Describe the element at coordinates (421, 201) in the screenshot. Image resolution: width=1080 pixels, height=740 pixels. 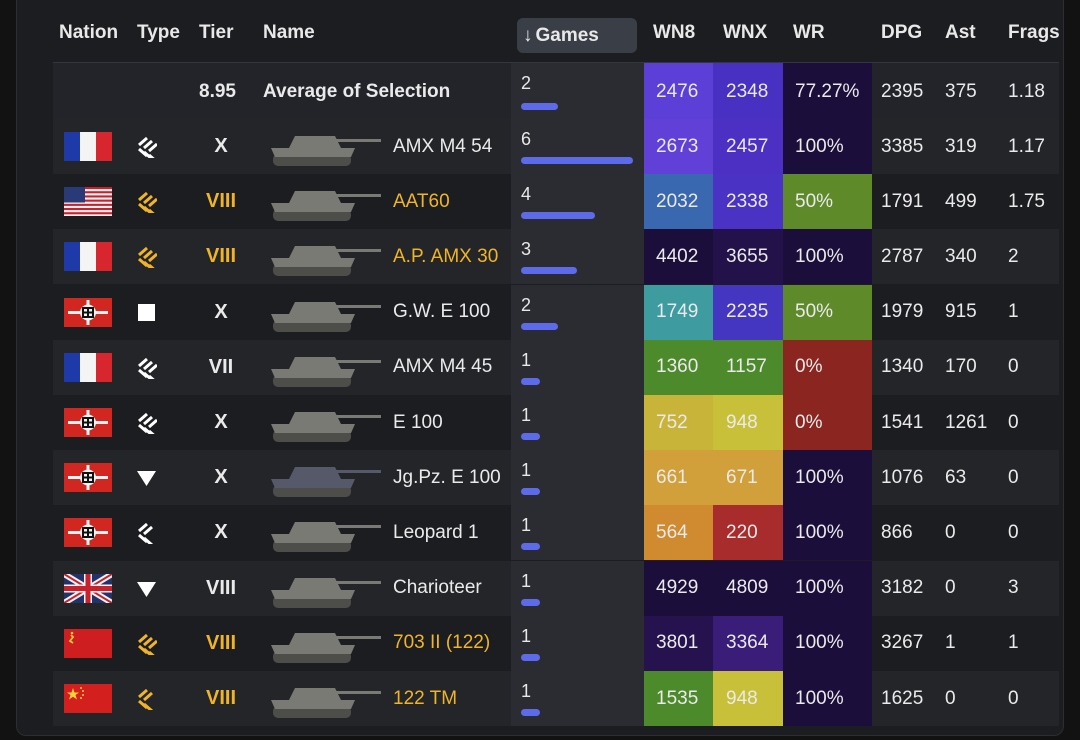
I see `tank-name: AAT60` at that location.